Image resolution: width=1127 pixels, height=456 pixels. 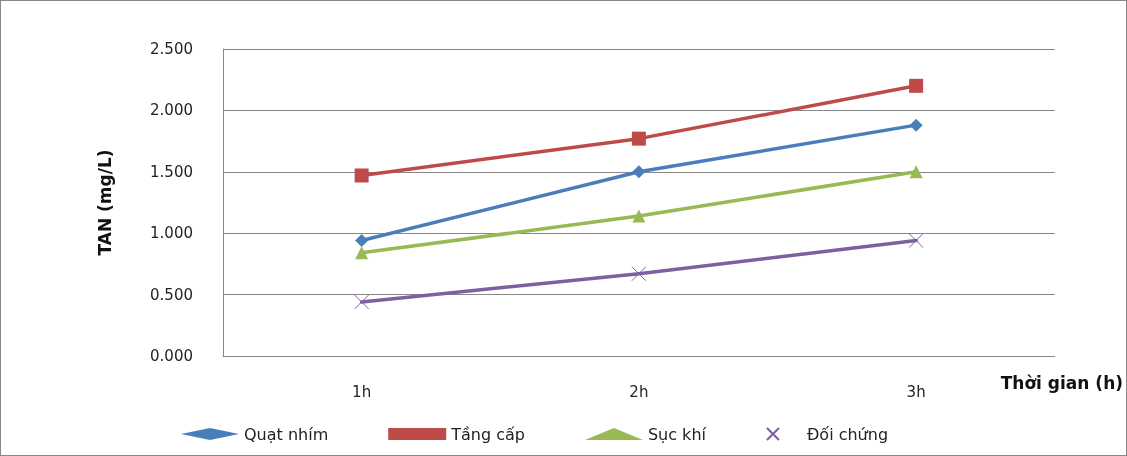 What do you see at coordinates (171, 110) in the screenshot?
I see `y-tick-label: 2.000` at bounding box center [171, 110].